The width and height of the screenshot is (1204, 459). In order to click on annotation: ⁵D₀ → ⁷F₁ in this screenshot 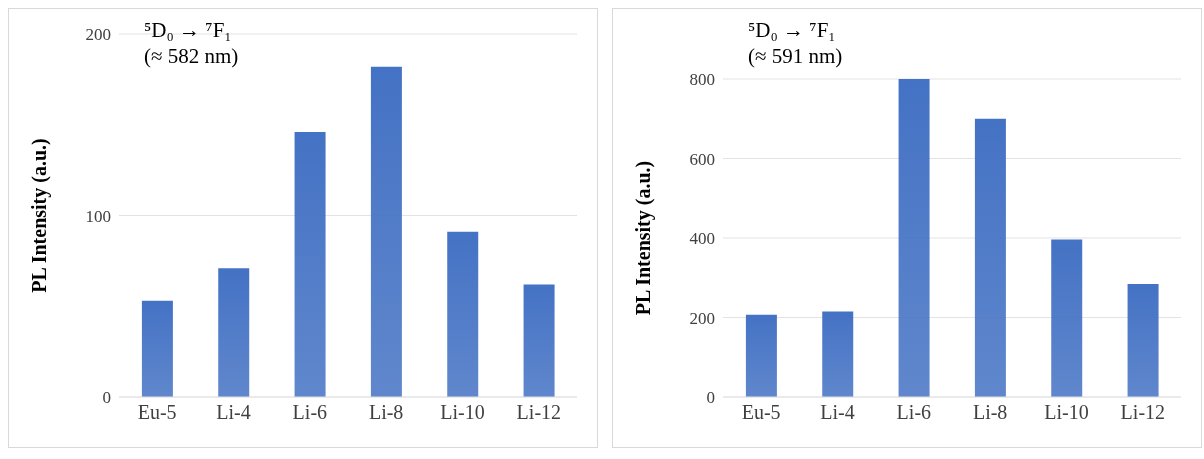, I will do `click(188, 30)`.